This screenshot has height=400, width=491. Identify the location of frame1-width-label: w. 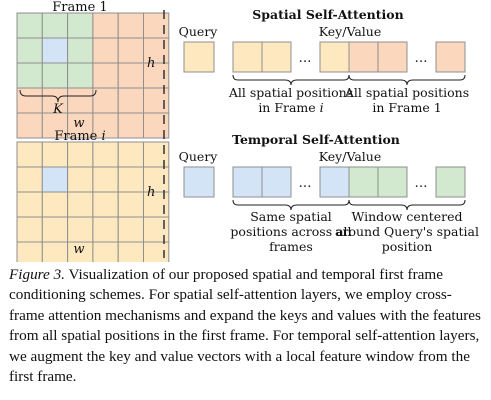
(78, 123).